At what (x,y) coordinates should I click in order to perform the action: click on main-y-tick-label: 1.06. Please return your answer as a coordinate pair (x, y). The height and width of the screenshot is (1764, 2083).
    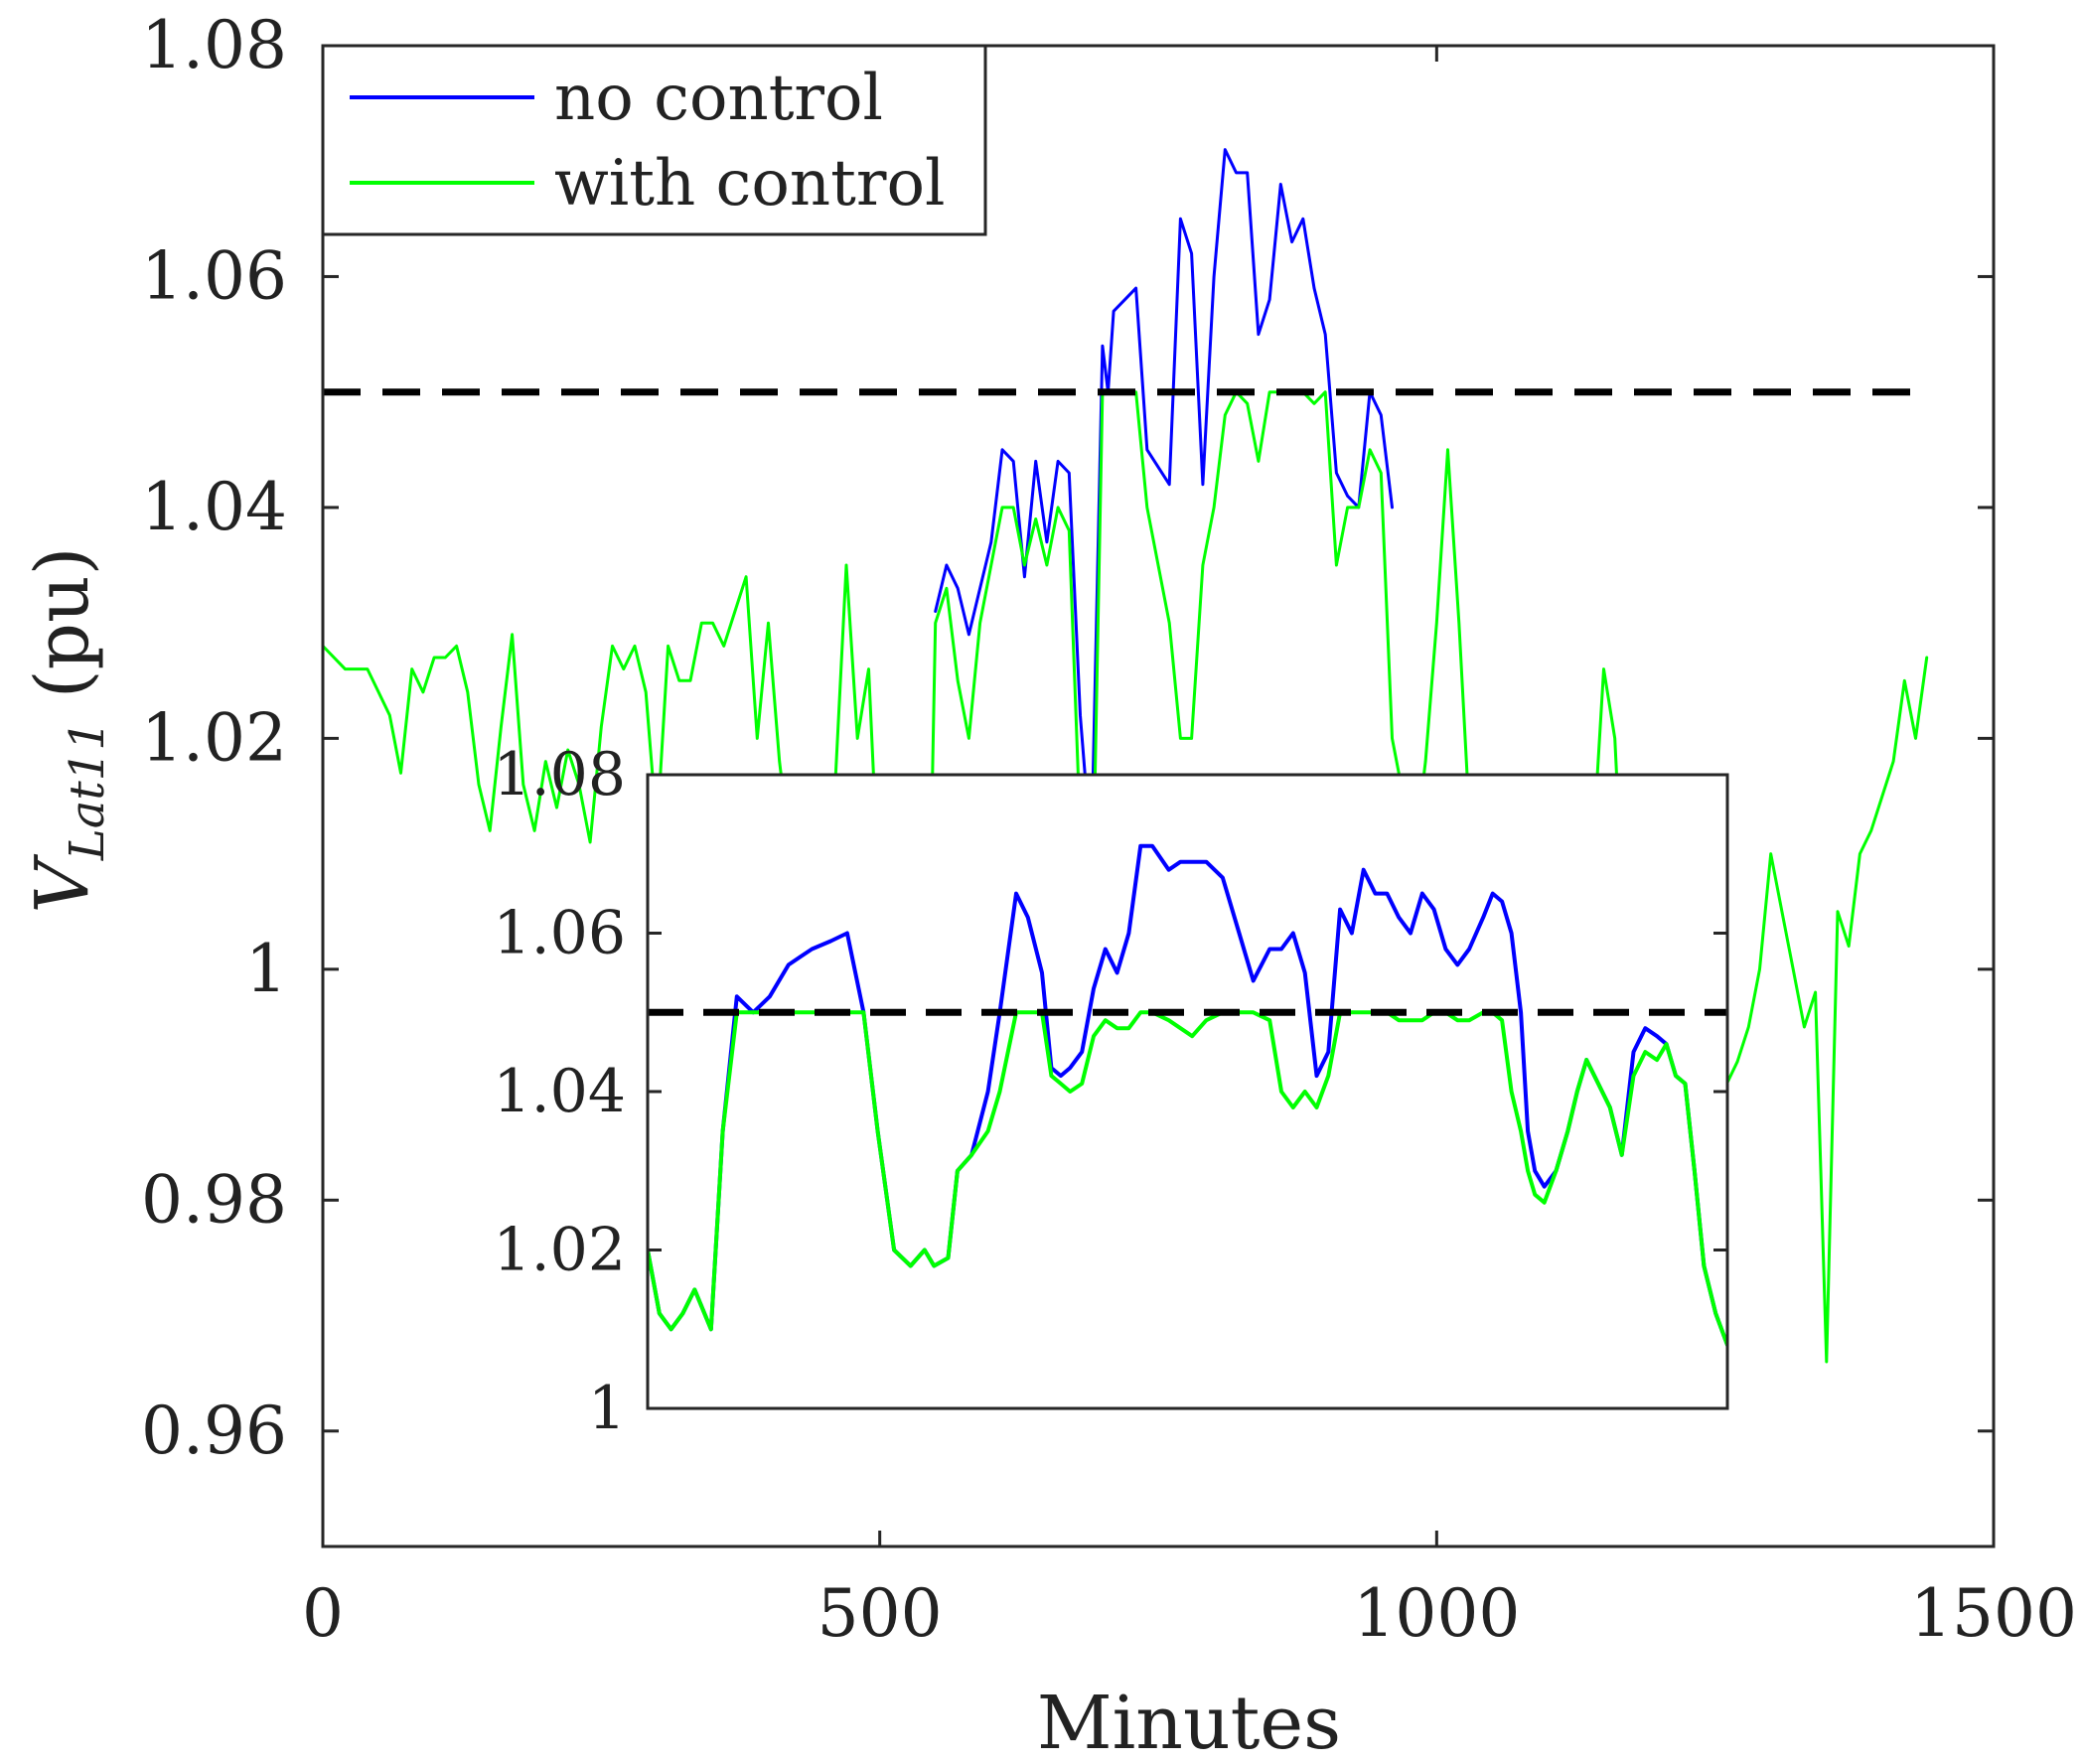
    Looking at the image, I should click on (214, 275).